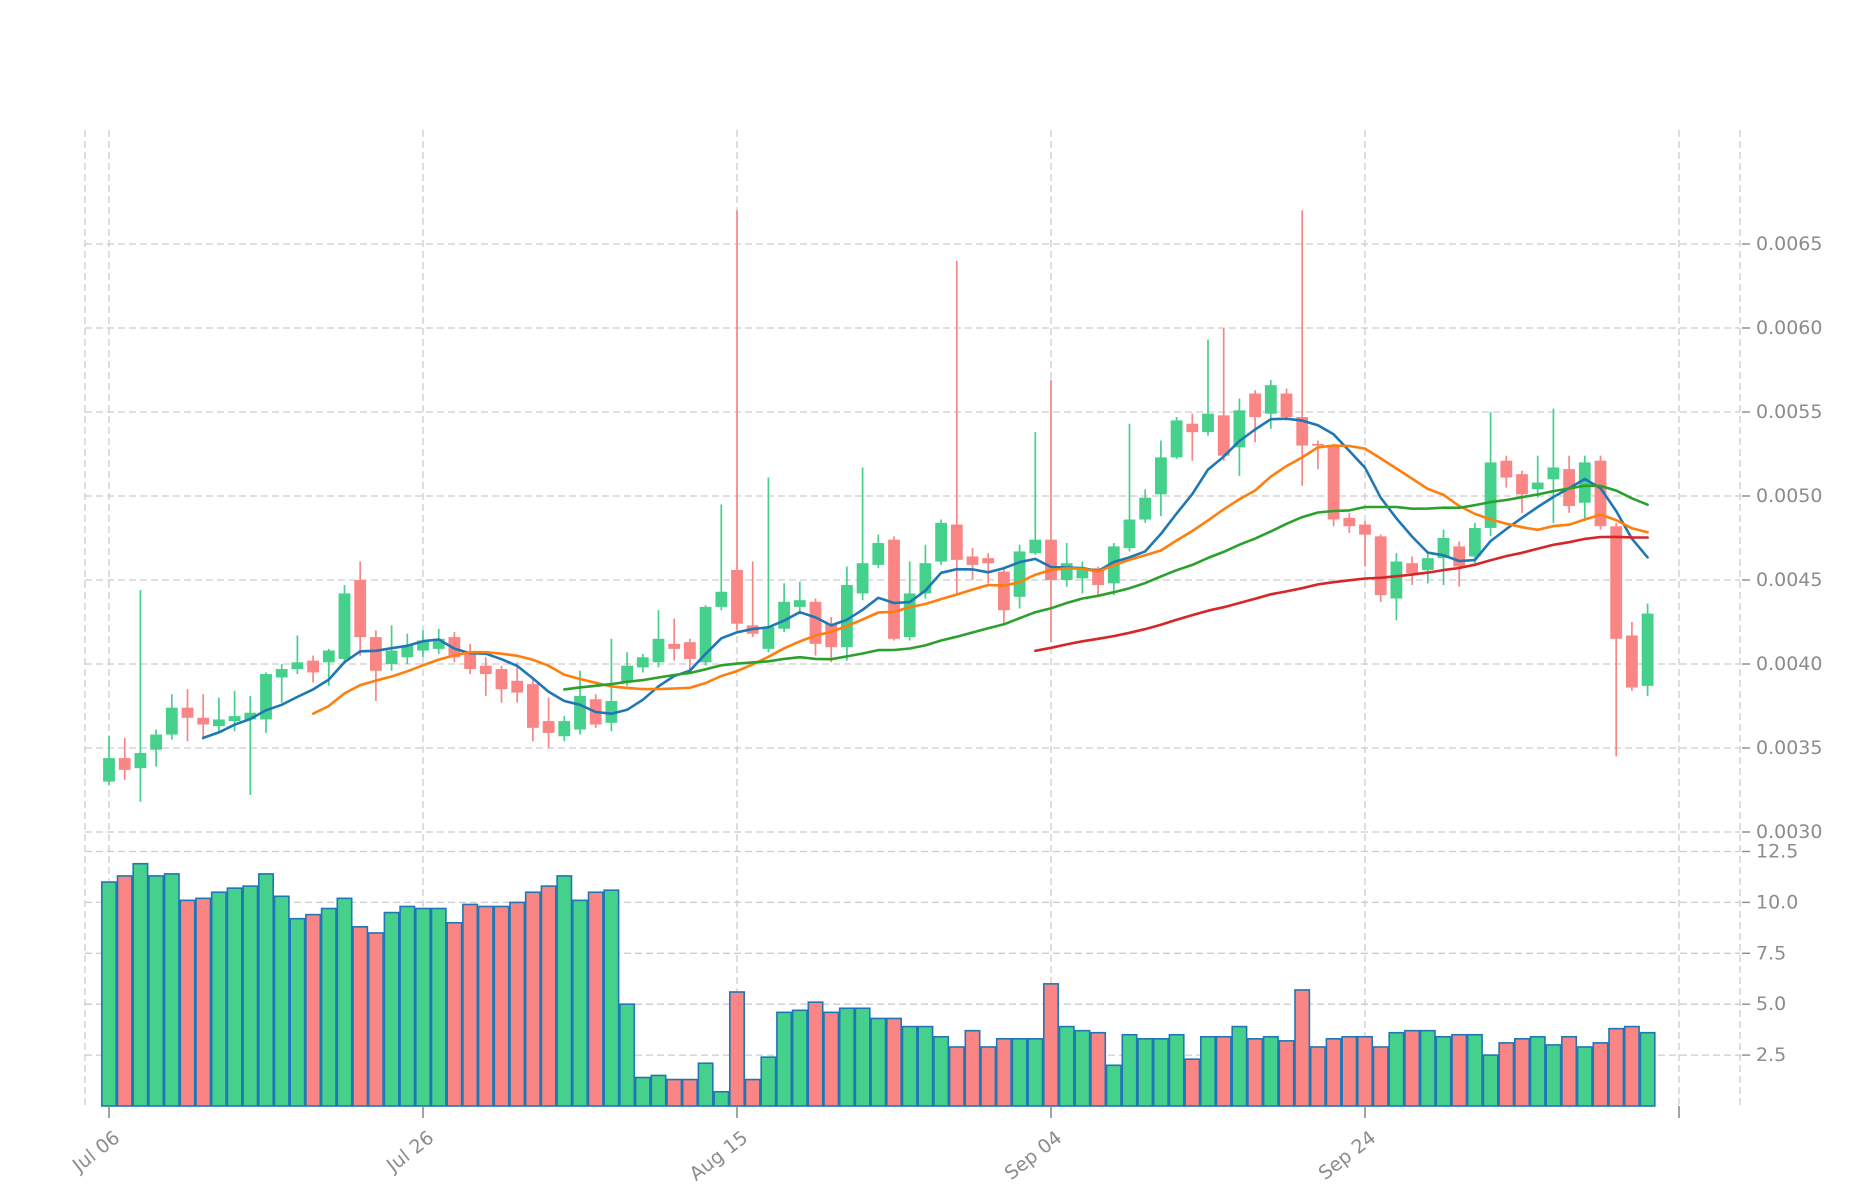 The height and width of the screenshot is (1202, 1873). I want to click on volume-tick-label: 2.5, so click(1771, 1055).